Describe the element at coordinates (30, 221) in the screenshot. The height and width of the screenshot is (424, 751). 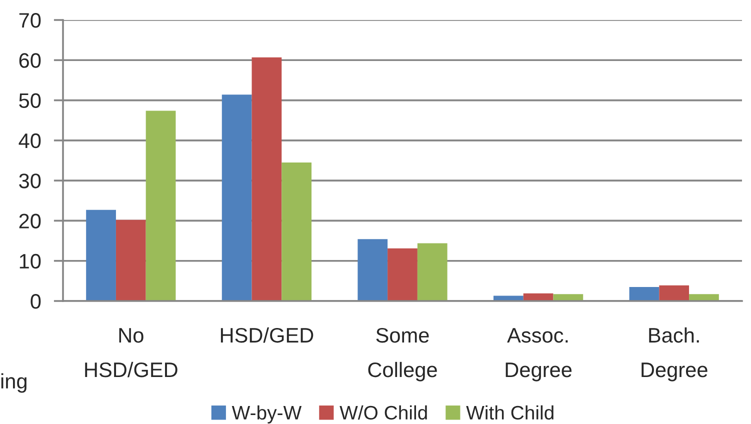
I see `y-tick-label: 20` at that location.